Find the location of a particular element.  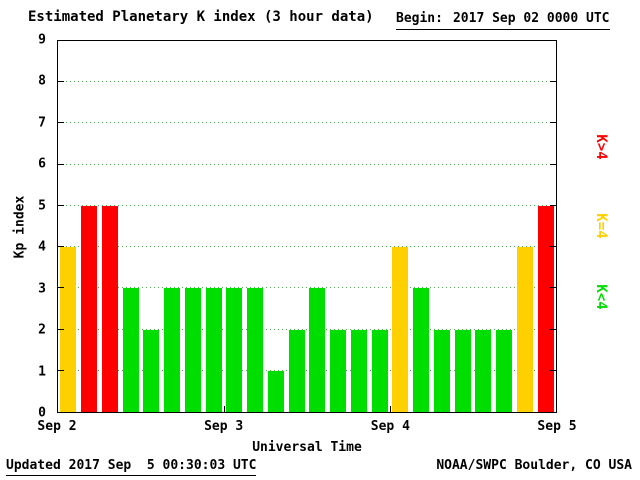

y-tick-label: 2 is located at coordinates (42, 330).